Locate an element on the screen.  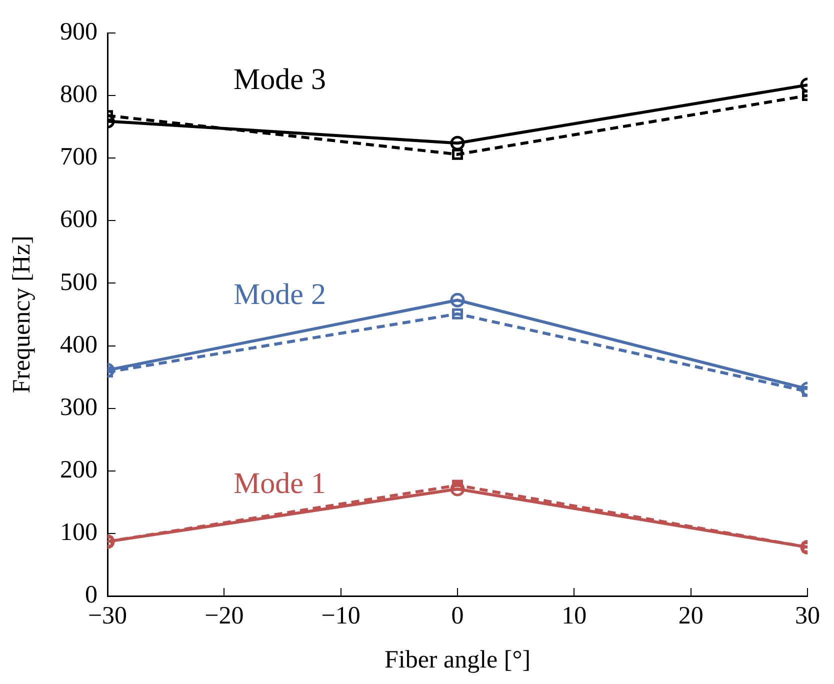
annotation: Mode 2 is located at coordinates (280, 294).